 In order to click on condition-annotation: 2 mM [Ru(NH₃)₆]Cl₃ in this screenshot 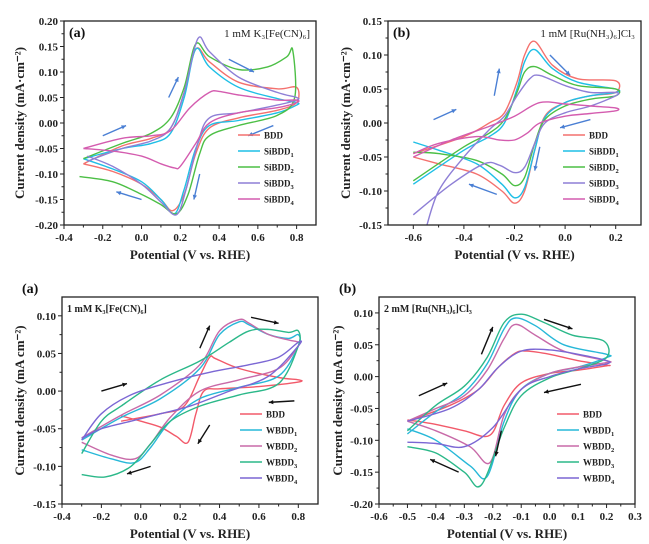, I will do `click(428, 309)`.